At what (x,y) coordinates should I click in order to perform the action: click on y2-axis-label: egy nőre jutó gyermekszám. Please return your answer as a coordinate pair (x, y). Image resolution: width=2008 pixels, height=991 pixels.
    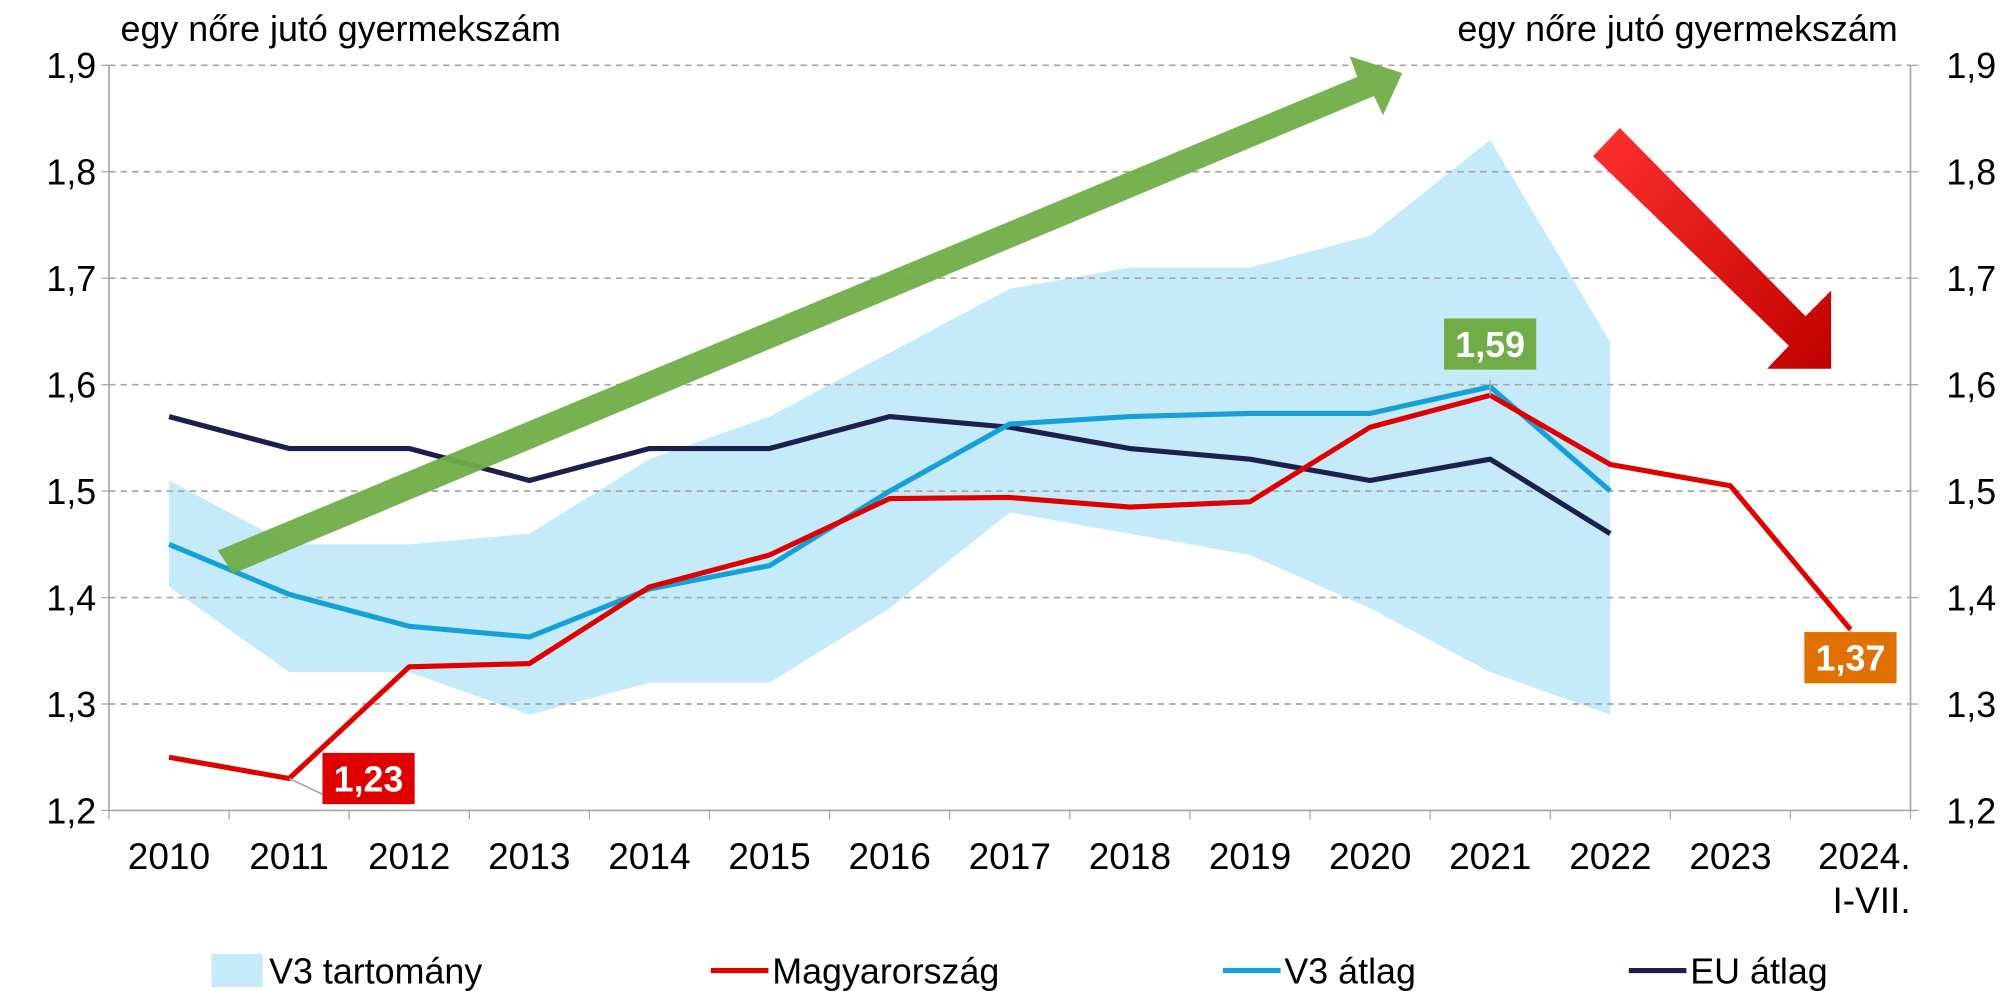
    Looking at the image, I should click on (1677, 29).